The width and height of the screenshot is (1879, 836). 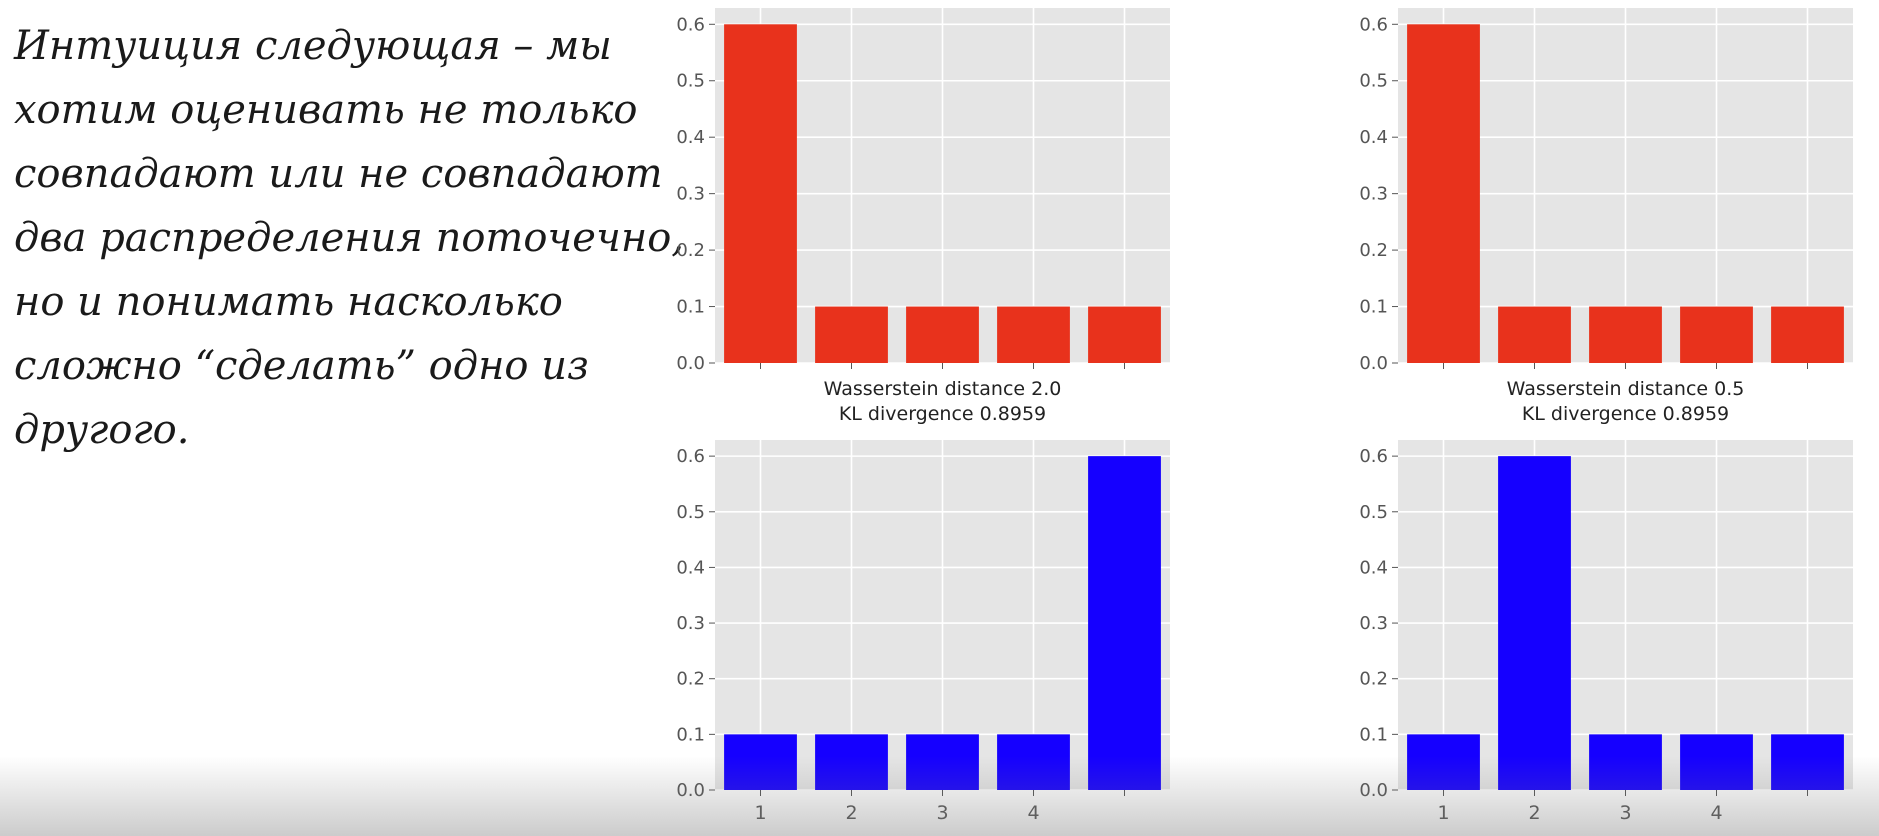 I want to click on chart-4: 0.0 0.1 0.2 0.3 0.4 0.5 0.6 1 2 3 4, so click(x=1606, y=632).